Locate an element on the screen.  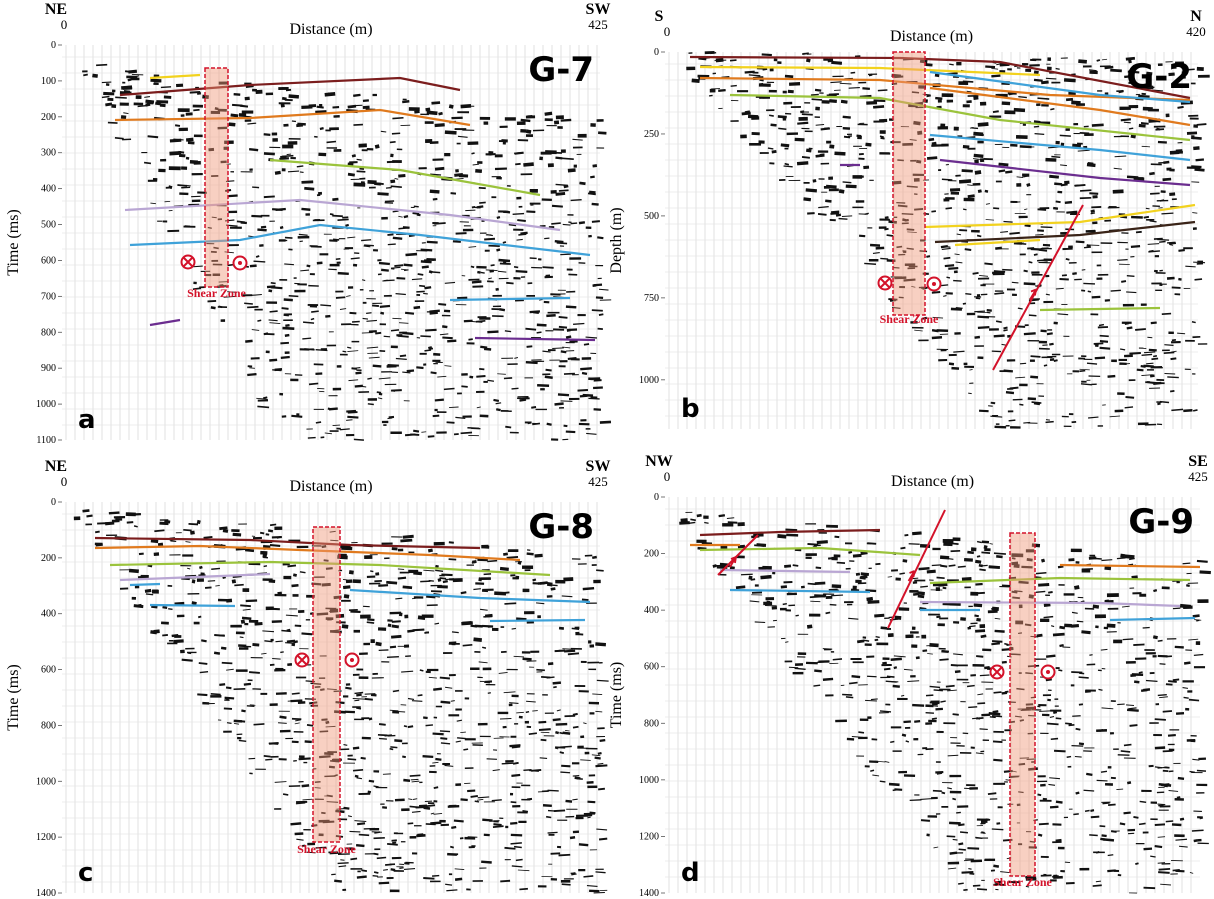
y-tick-label: 1100 is located at coordinates (46, 440).